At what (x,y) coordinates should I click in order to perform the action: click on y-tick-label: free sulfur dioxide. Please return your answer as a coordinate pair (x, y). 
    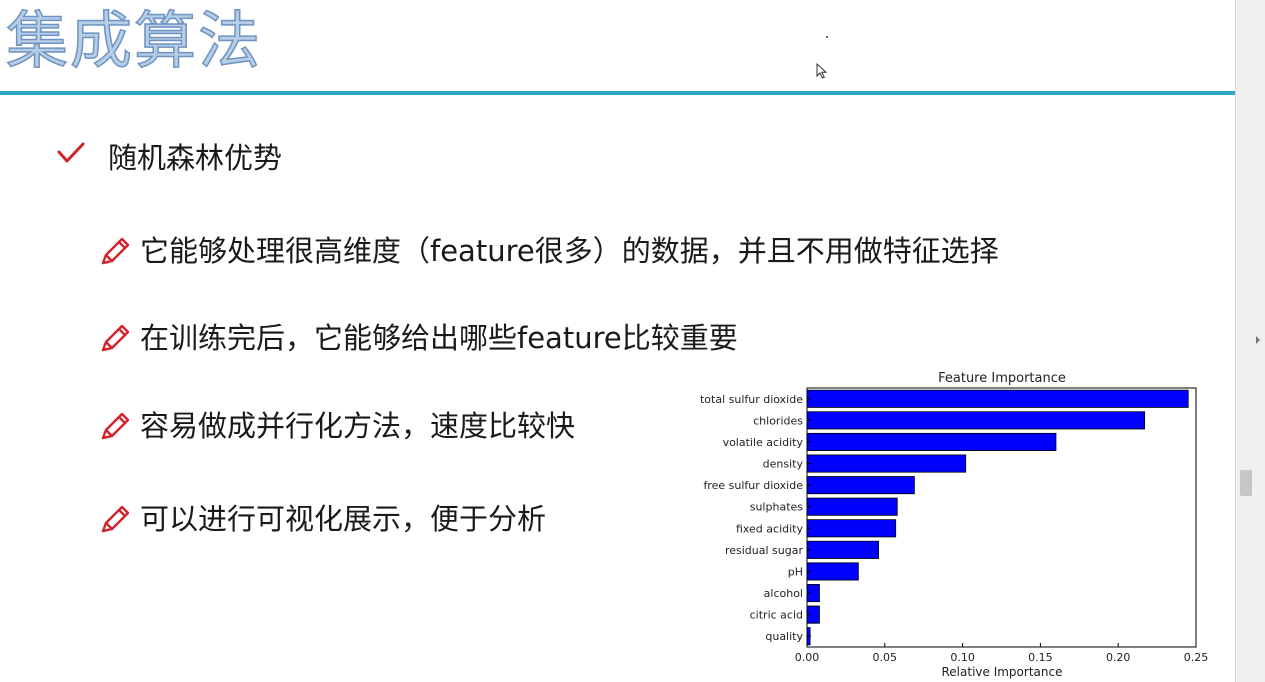
    Looking at the image, I should click on (753, 485).